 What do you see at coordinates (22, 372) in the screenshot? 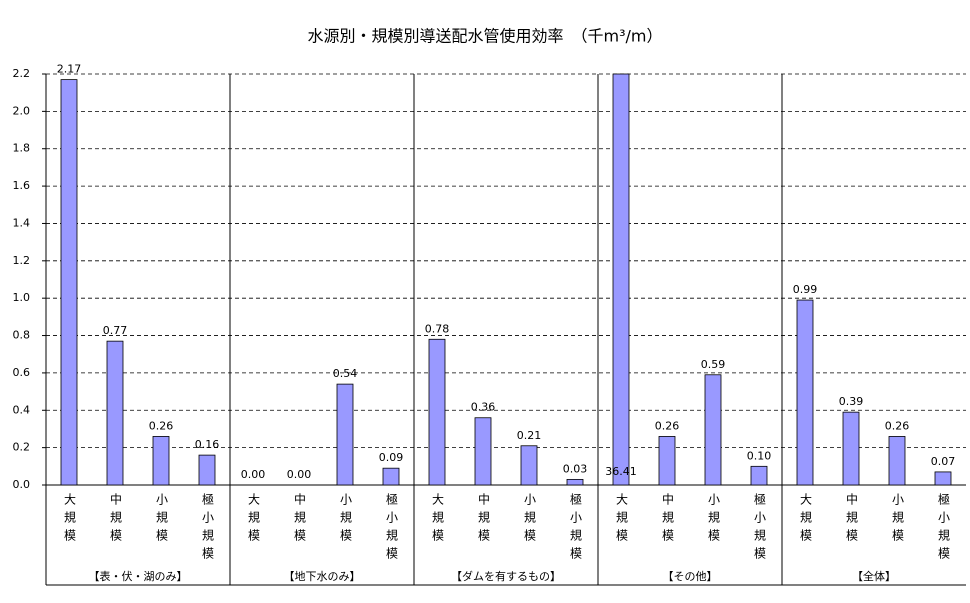
I see `y-tick-label: 0.6` at bounding box center [22, 372].